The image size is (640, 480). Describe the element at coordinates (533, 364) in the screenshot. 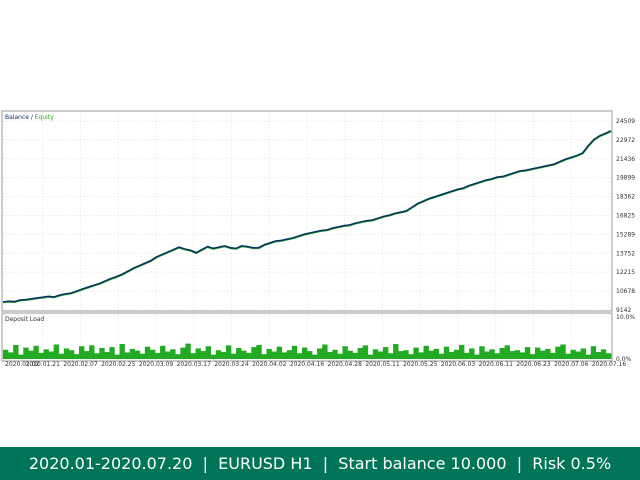

I see `x-tick-label: 2020.06.23` at that location.